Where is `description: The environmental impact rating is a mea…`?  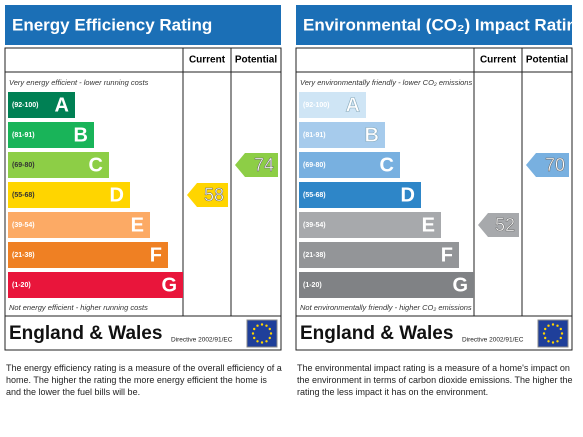 description: The environmental impact rating is a mea… is located at coordinates (435, 380).